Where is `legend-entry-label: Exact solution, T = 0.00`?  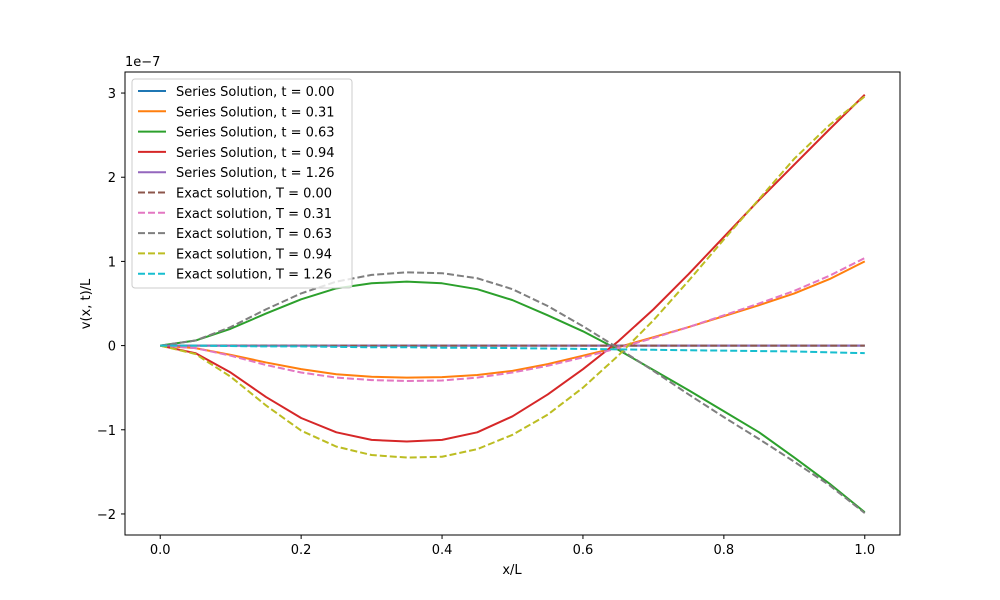
legend-entry-label: Exact solution, T = 0.00 is located at coordinates (254, 194).